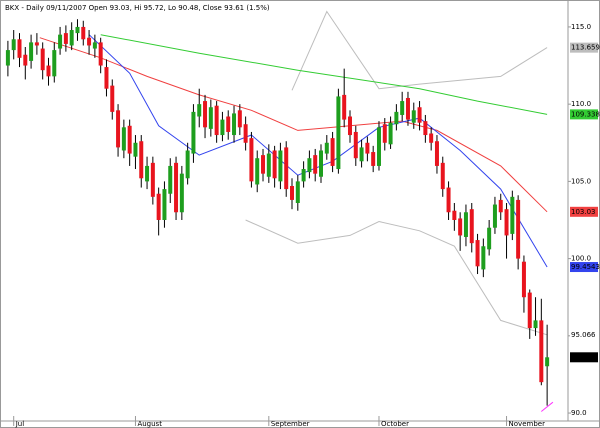 The width and height of the screenshot is (600, 428). Describe the element at coordinates (395, 424) in the screenshot. I see `x-tick-label: October` at that location.